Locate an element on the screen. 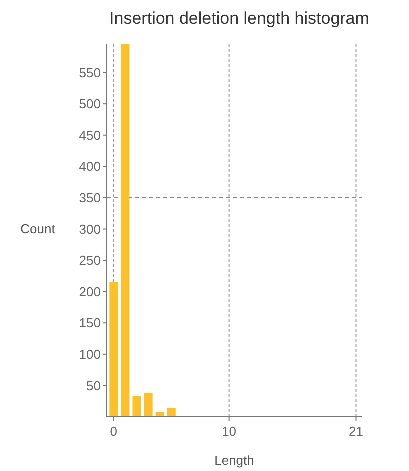  y-tick-label: 400 is located at coordinates (90, 166).